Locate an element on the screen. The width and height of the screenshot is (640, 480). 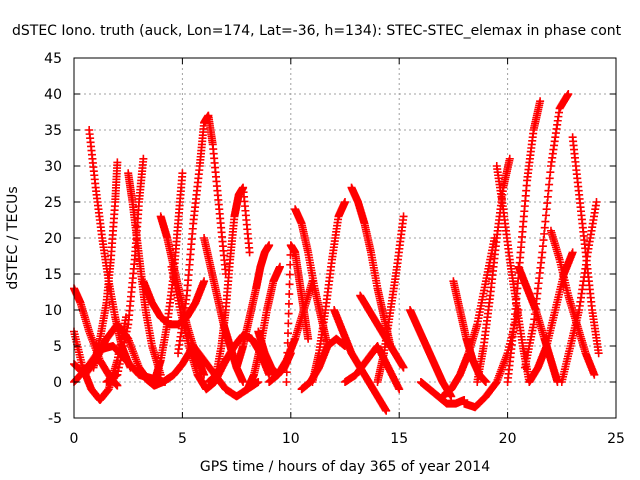
x-tick-label: 0 is located at coordinates (74, 439).